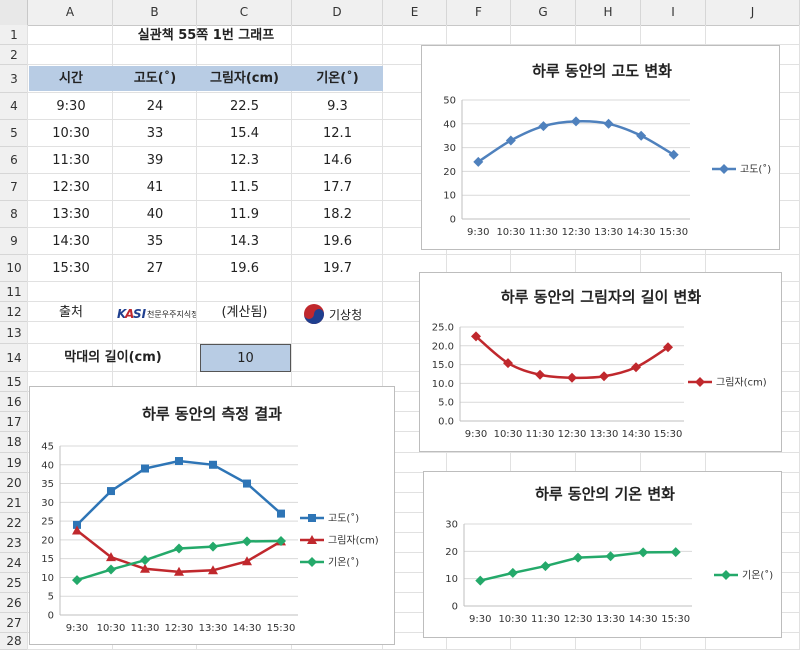 This screenshot has height=650, width=800. I want to click on row-header-2: 2, so click(14, 55).